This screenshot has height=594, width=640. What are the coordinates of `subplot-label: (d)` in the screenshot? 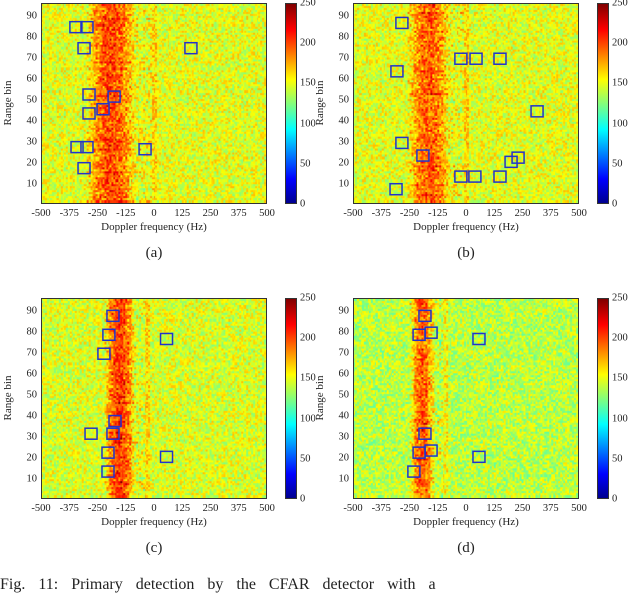 It's located at (466, 548).